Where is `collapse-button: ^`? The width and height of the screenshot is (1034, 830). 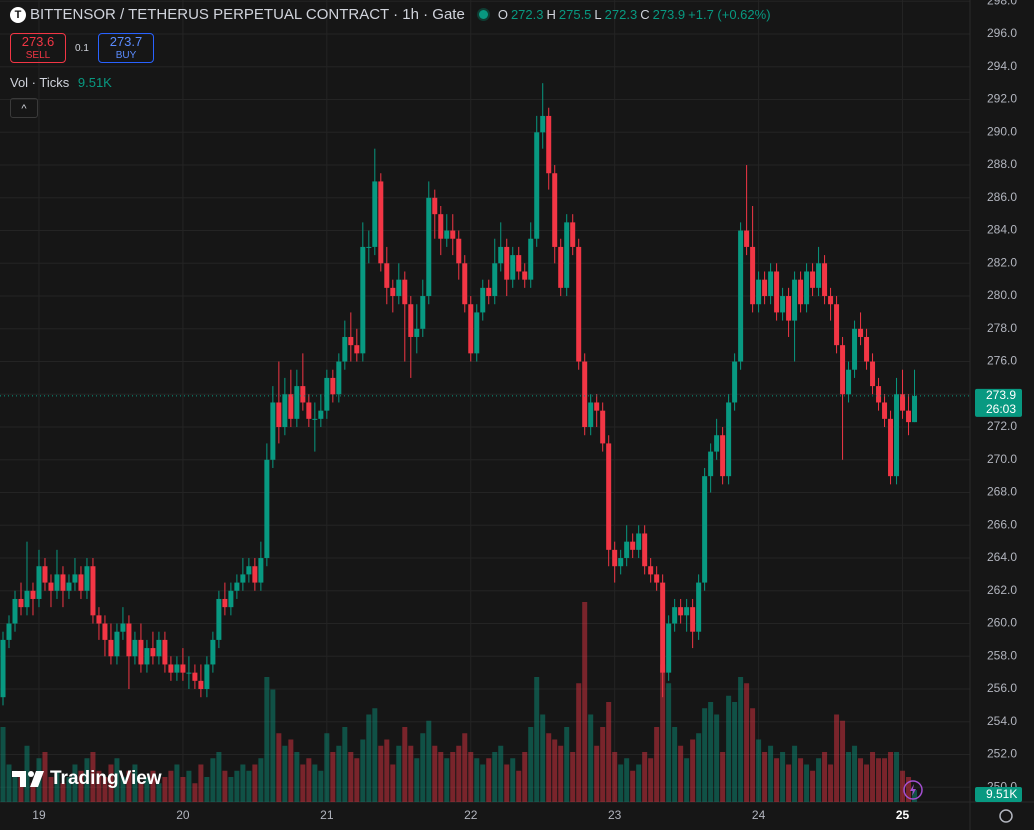
collapse-button: ^ is located at coordinates (24, 108).